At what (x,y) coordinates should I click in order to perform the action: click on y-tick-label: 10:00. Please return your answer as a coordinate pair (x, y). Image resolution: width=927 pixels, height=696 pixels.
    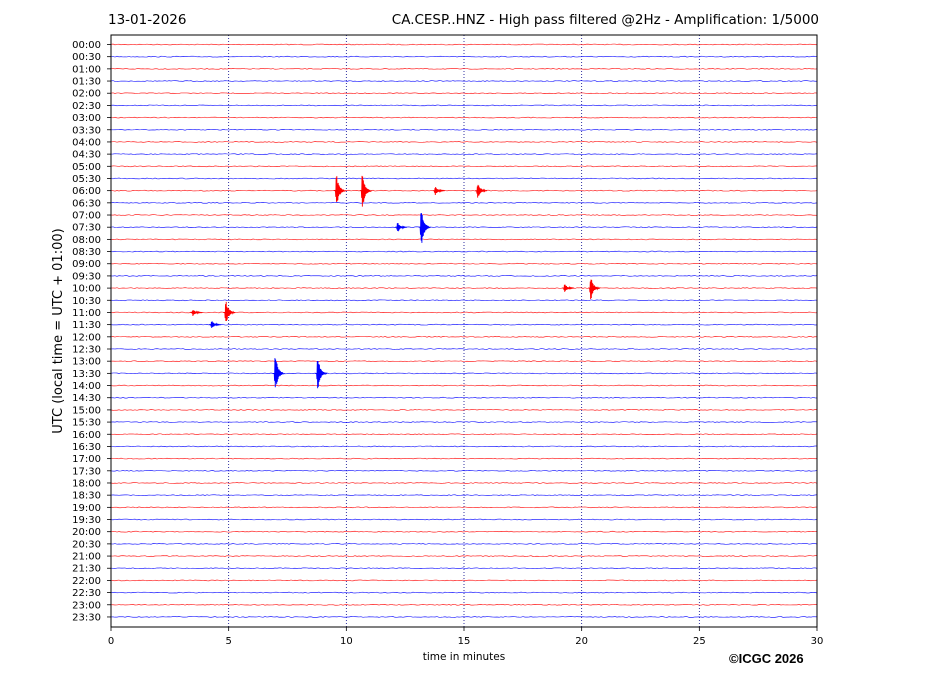
    Looking at the image, I should click on (86, 289).